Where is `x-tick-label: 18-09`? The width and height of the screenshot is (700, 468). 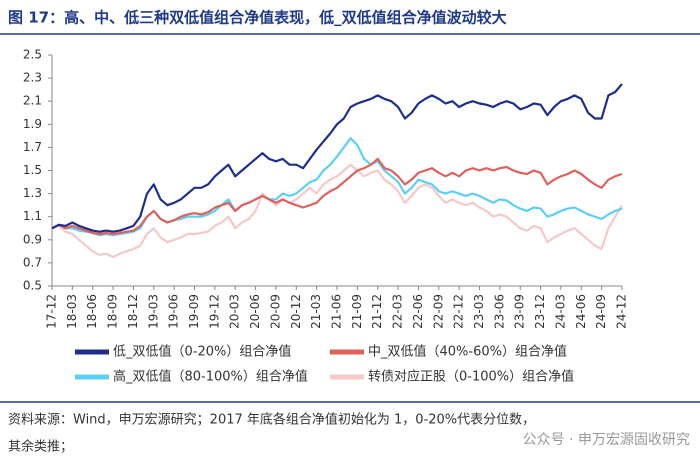 x-tick-label: 18-09 is located at coordinates (113, 311).